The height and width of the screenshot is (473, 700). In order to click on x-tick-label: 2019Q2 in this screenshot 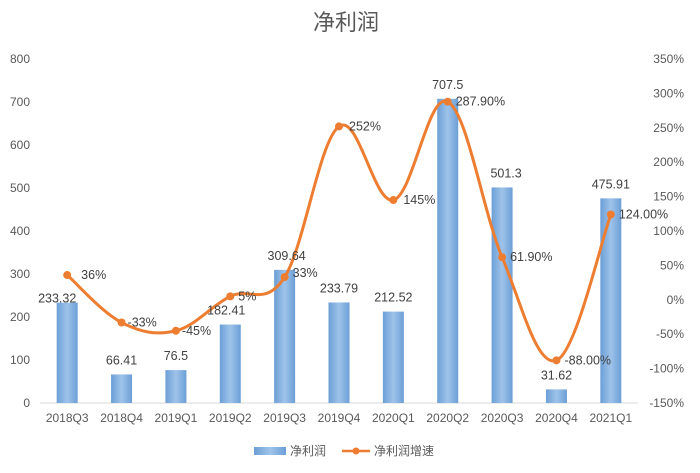, I will do `click(230, 418)`.